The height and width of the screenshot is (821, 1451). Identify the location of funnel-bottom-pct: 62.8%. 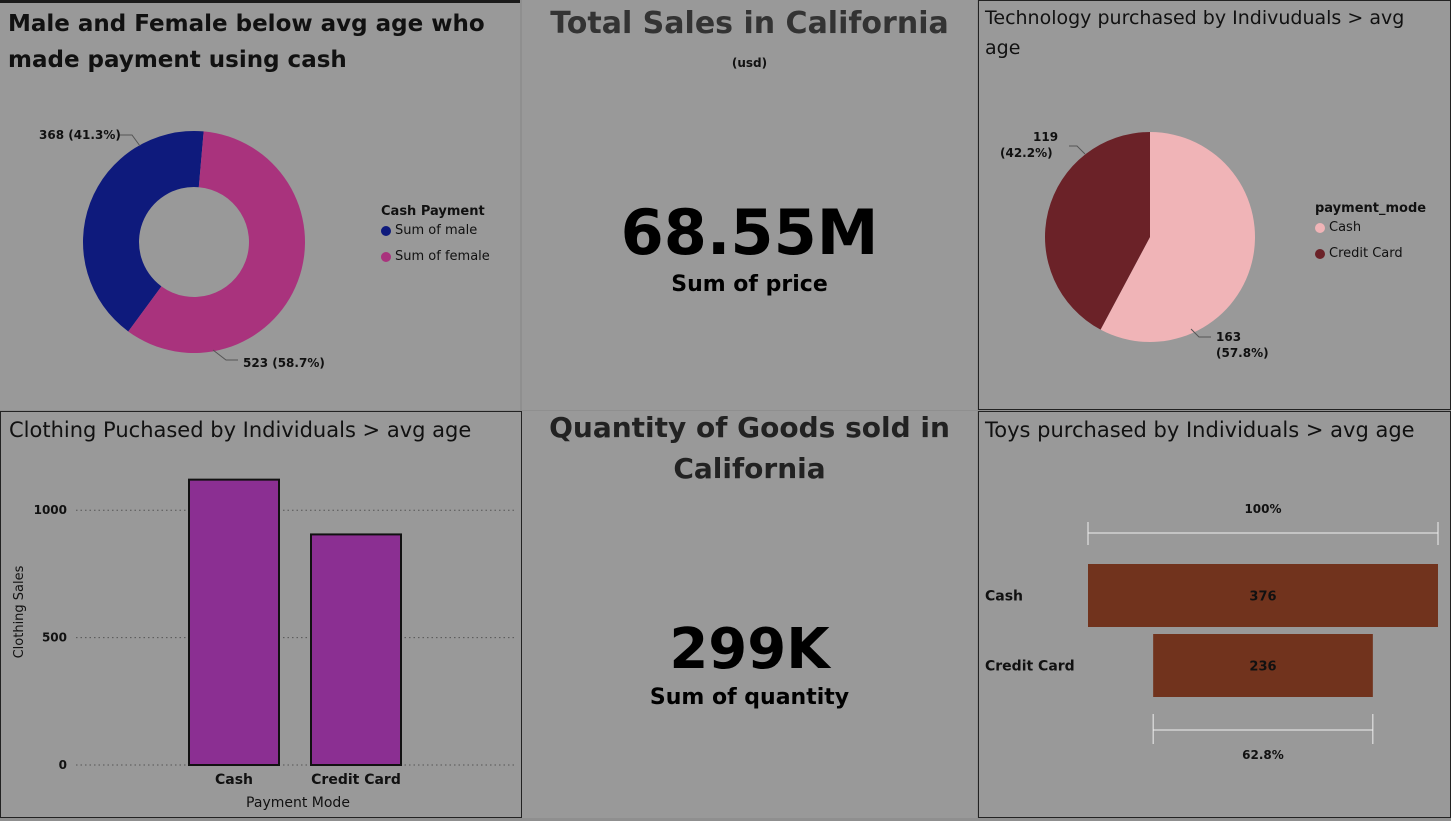
(1263, 755).